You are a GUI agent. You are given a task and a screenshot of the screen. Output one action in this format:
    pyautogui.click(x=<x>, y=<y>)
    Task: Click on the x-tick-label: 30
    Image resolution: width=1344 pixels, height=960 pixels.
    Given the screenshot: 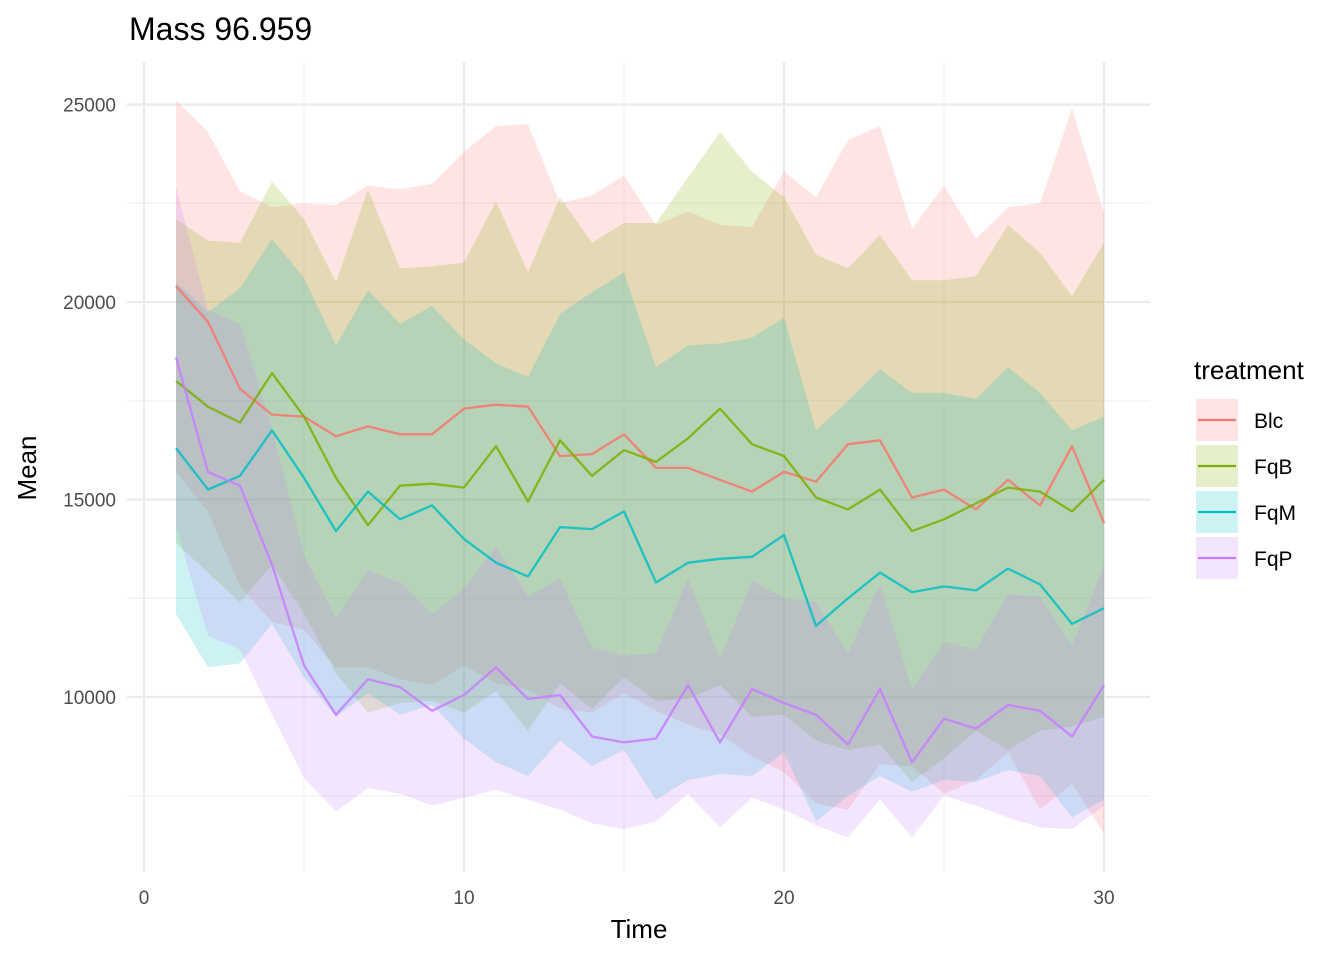 What is the action you would take?
    pyautogui.click(x=1103, y=898)
    